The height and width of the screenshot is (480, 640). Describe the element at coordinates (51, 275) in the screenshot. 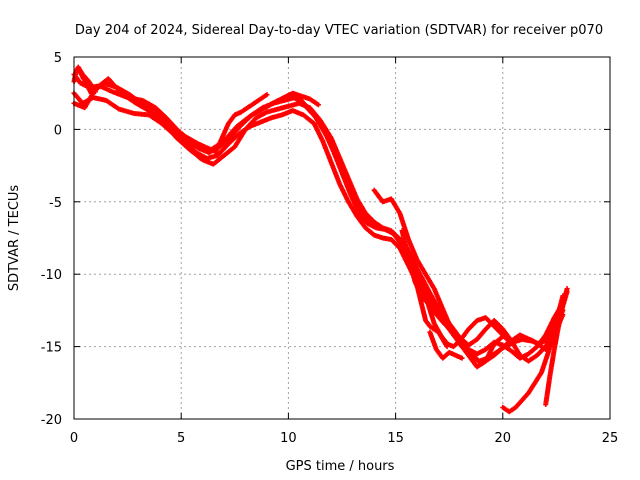

I see `y-tick-label: -10` at that location.